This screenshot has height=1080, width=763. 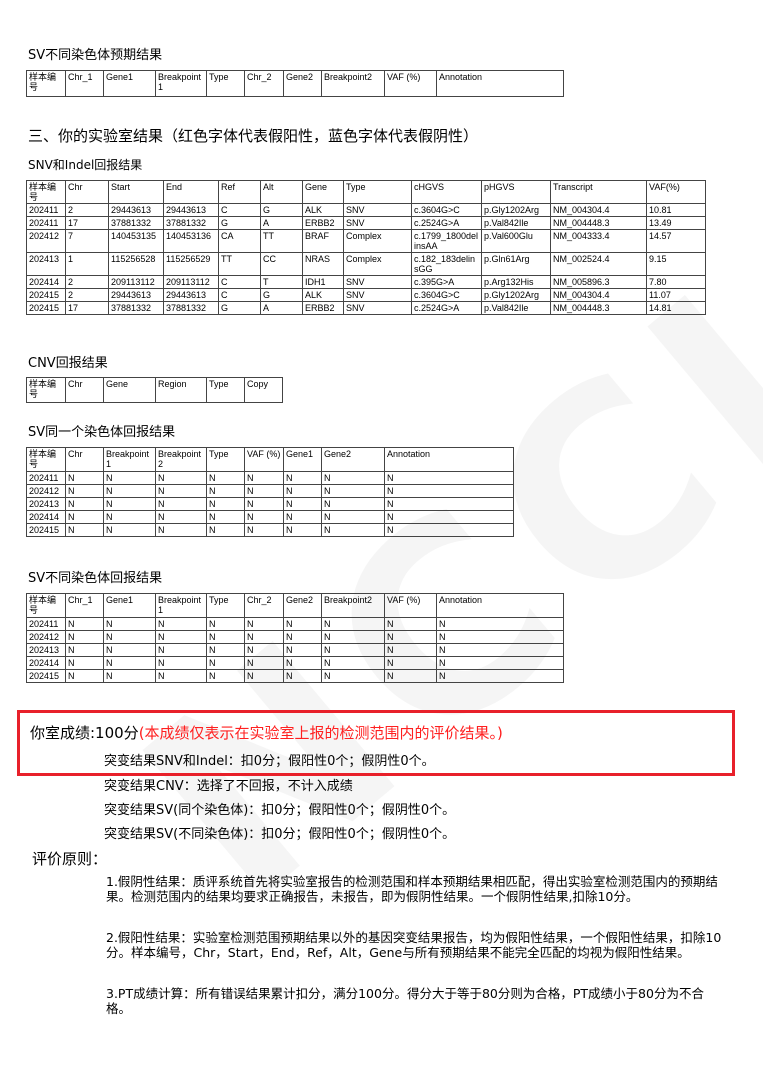 I want to click on sv-same-title: SV同一个染色体回报结果, so click(x=102, y=432).